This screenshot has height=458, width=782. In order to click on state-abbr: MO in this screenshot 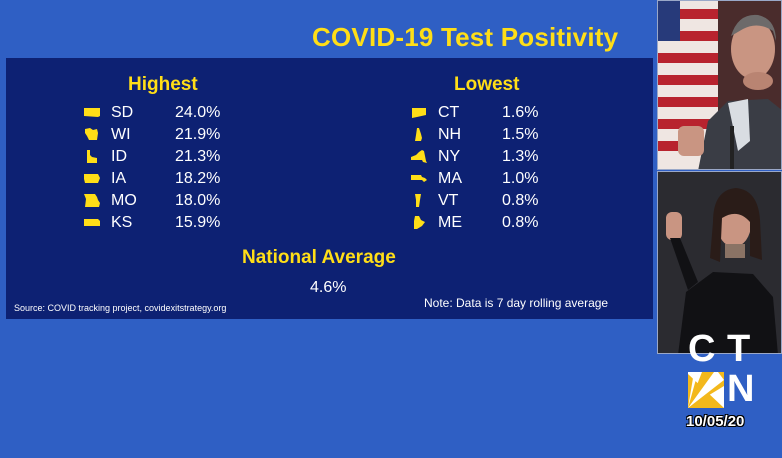, I will do `click(124, 200)`.